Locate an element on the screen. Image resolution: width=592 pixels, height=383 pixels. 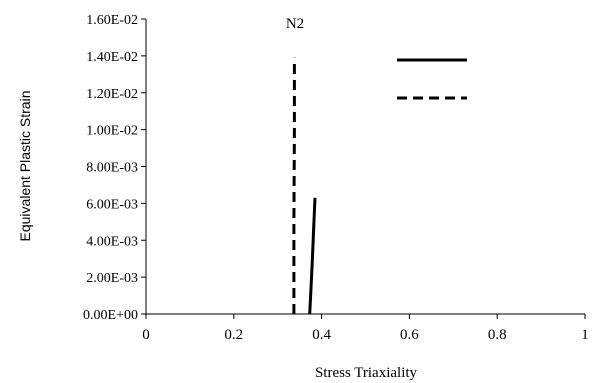
y-tick-label: 6.00E-03 is located at coordinates (112, 204).